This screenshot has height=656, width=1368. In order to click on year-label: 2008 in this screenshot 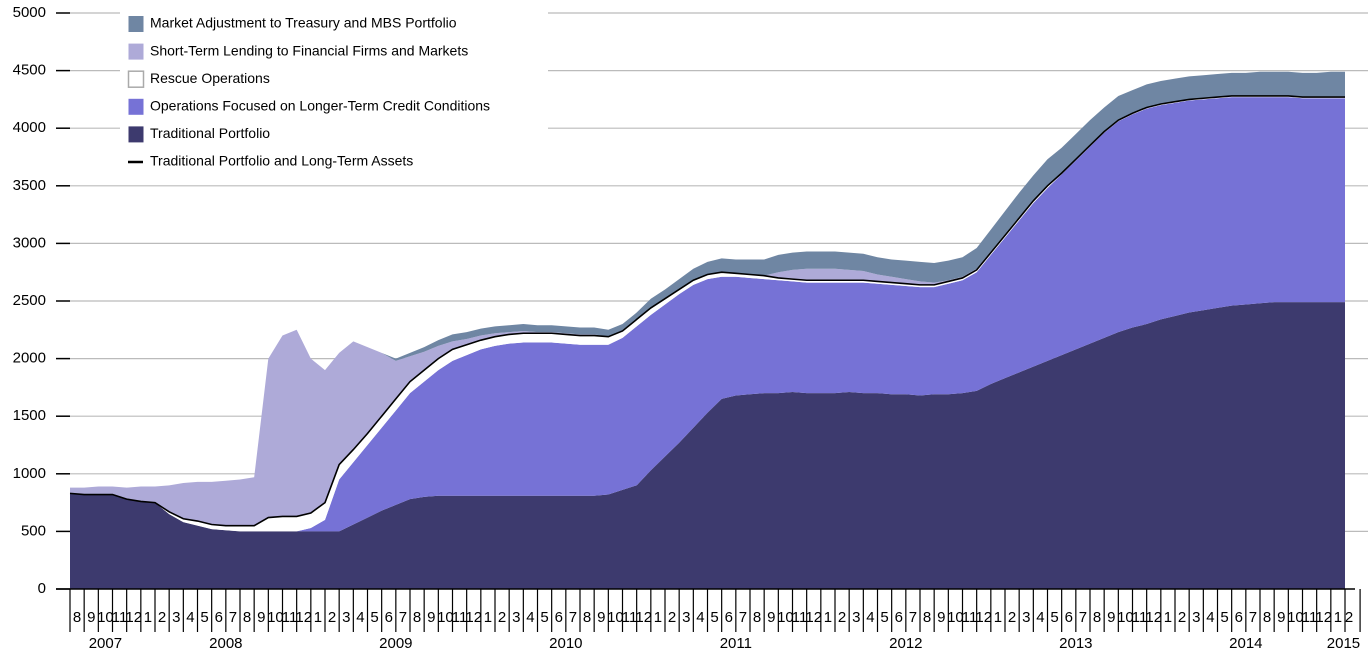, I will do `click(225, 643)`.